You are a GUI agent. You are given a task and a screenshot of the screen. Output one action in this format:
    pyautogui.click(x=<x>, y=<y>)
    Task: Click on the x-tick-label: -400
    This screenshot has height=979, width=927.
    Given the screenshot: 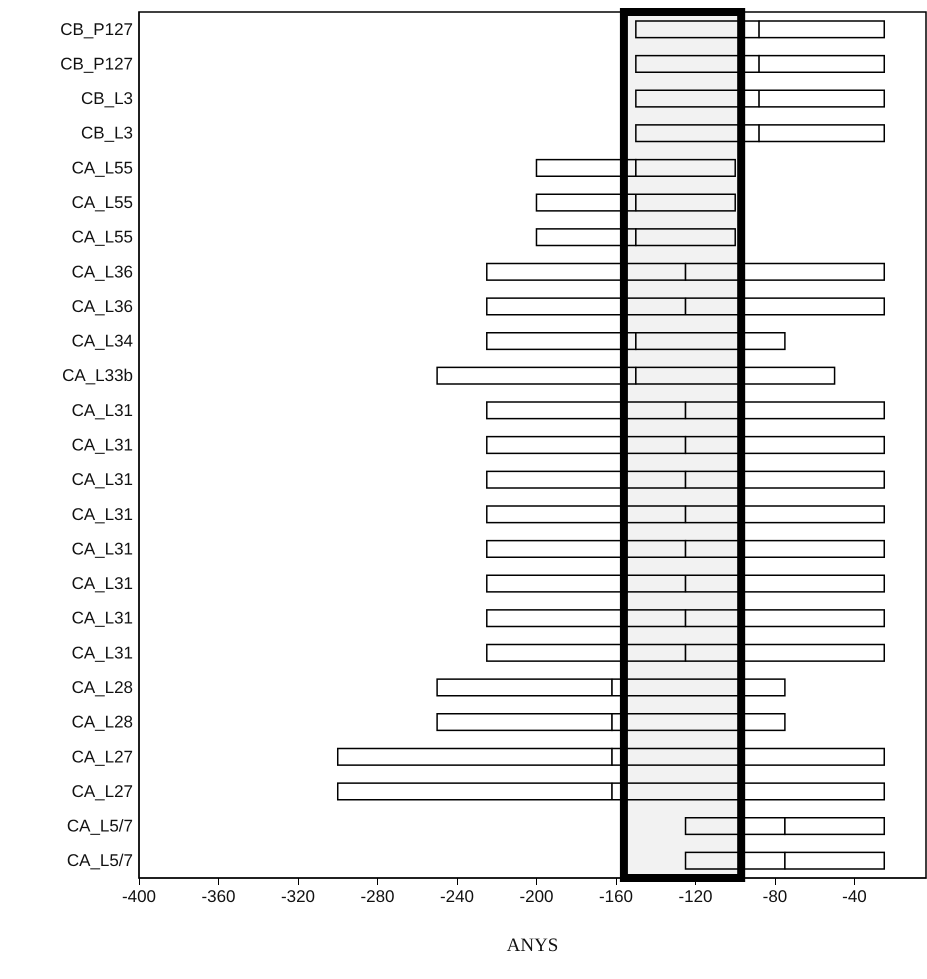 What is the action you would take?
    pyautogui.click(x=139, y=896)
    